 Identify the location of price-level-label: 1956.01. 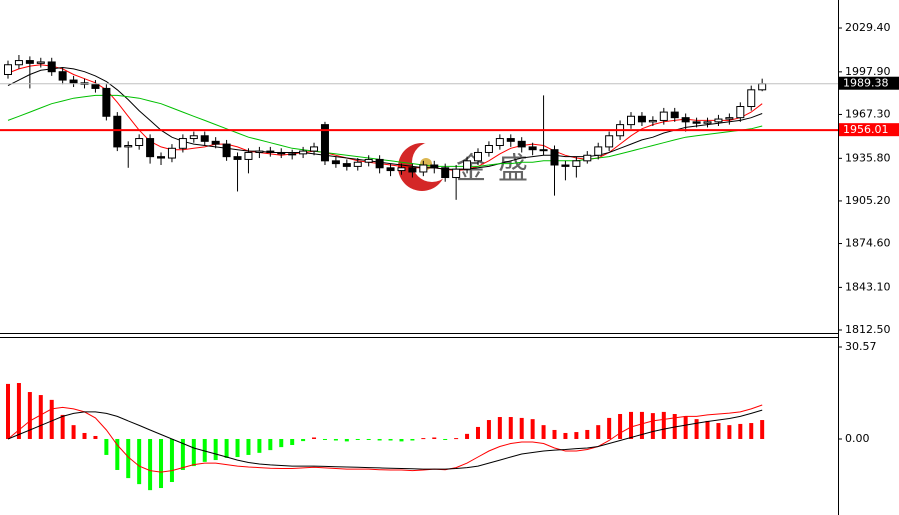
(866, 129).